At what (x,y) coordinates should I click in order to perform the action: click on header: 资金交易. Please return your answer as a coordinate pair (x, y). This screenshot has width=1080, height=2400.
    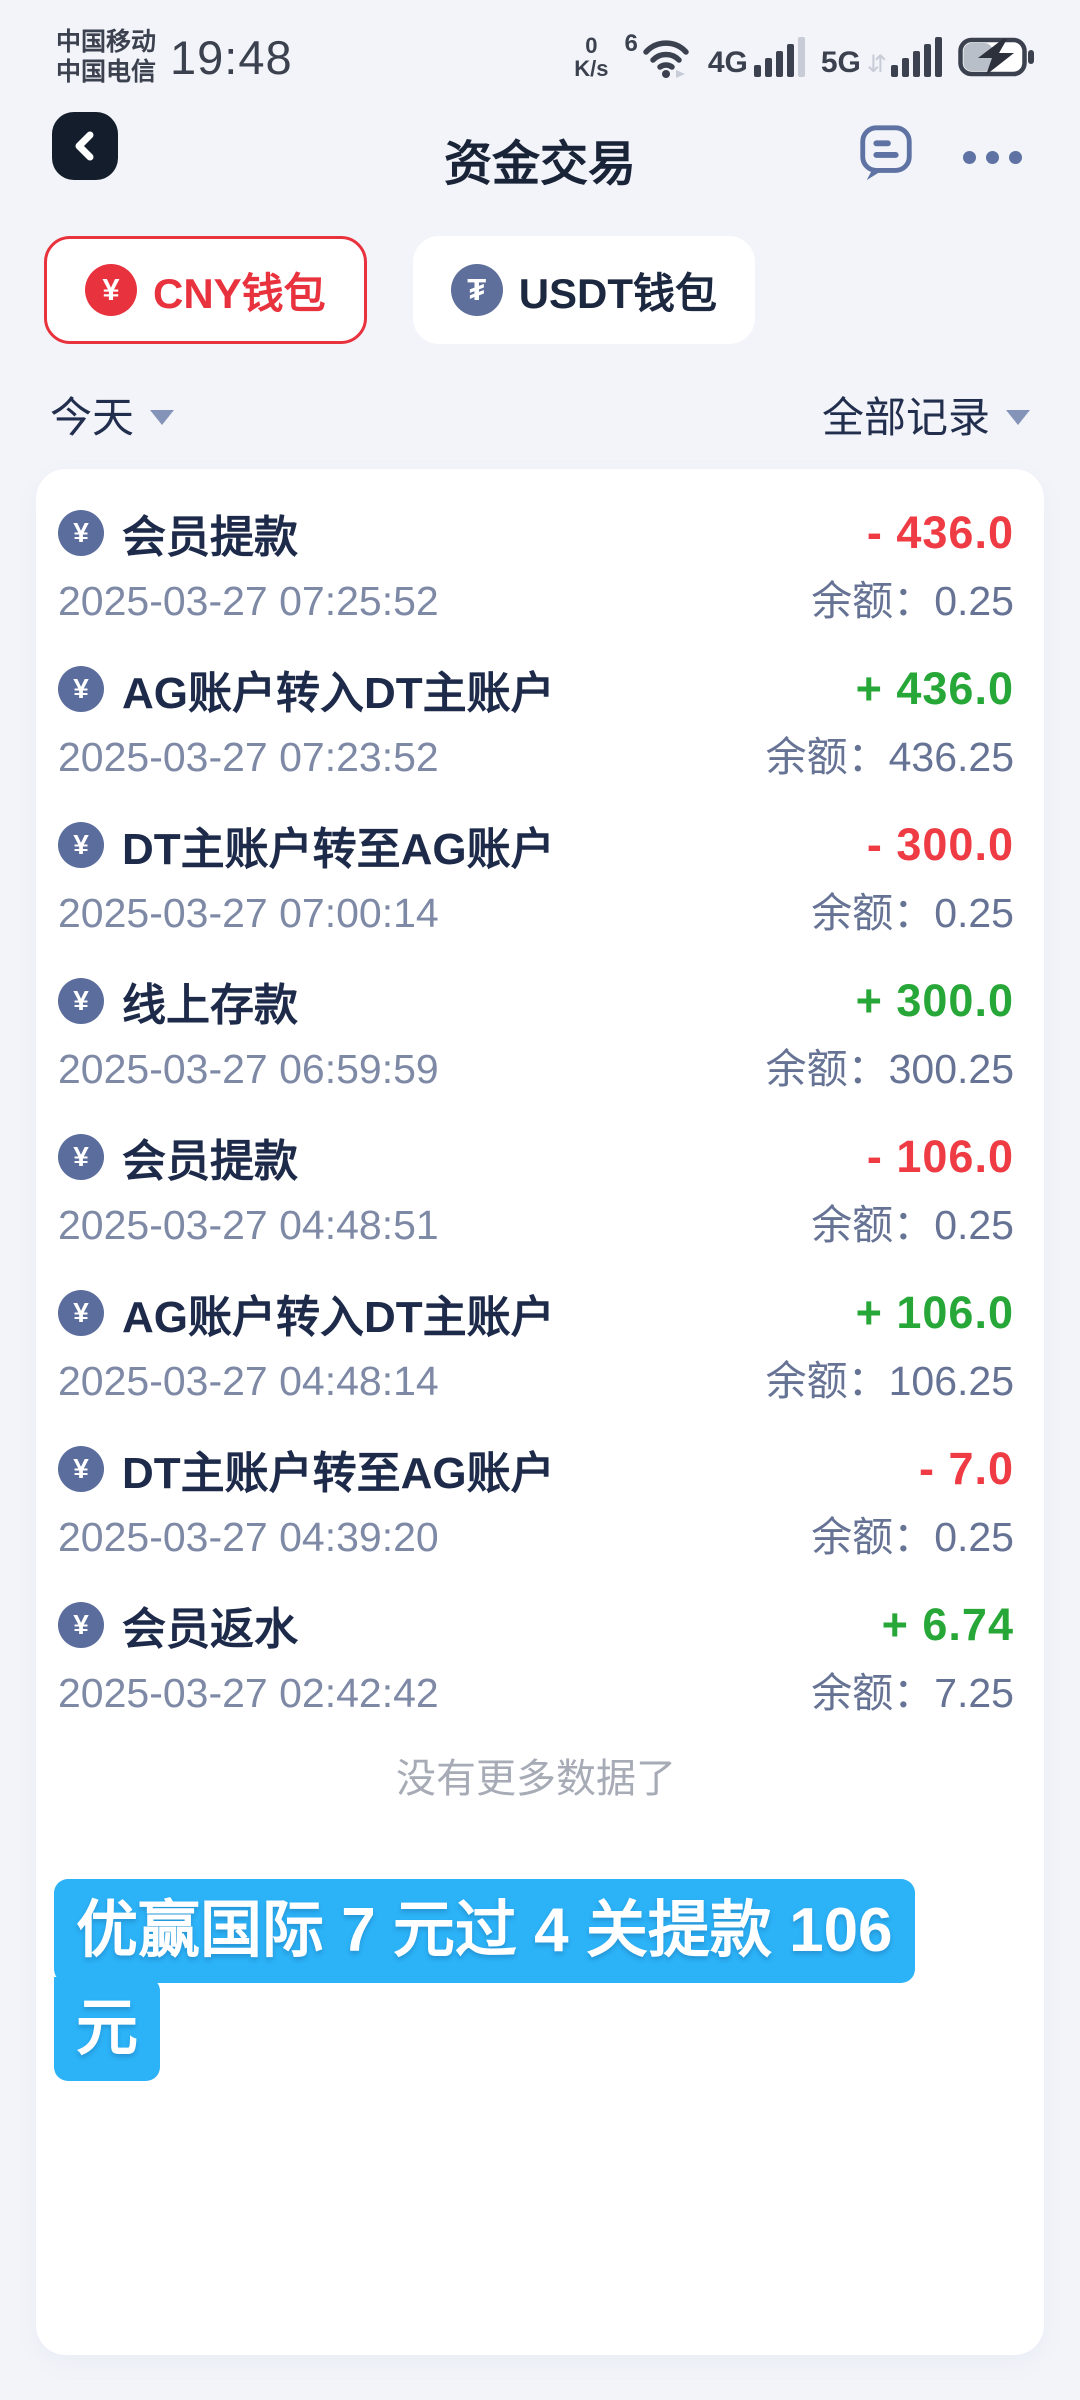
    Looking at the image, I should click on (540, 160).